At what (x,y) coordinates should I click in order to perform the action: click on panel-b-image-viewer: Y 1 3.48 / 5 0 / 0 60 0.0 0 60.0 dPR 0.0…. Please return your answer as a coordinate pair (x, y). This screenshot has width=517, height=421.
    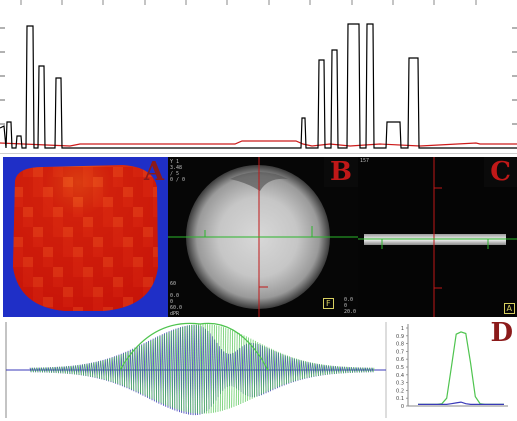
    Looking at the image, I should click on (263, 237).